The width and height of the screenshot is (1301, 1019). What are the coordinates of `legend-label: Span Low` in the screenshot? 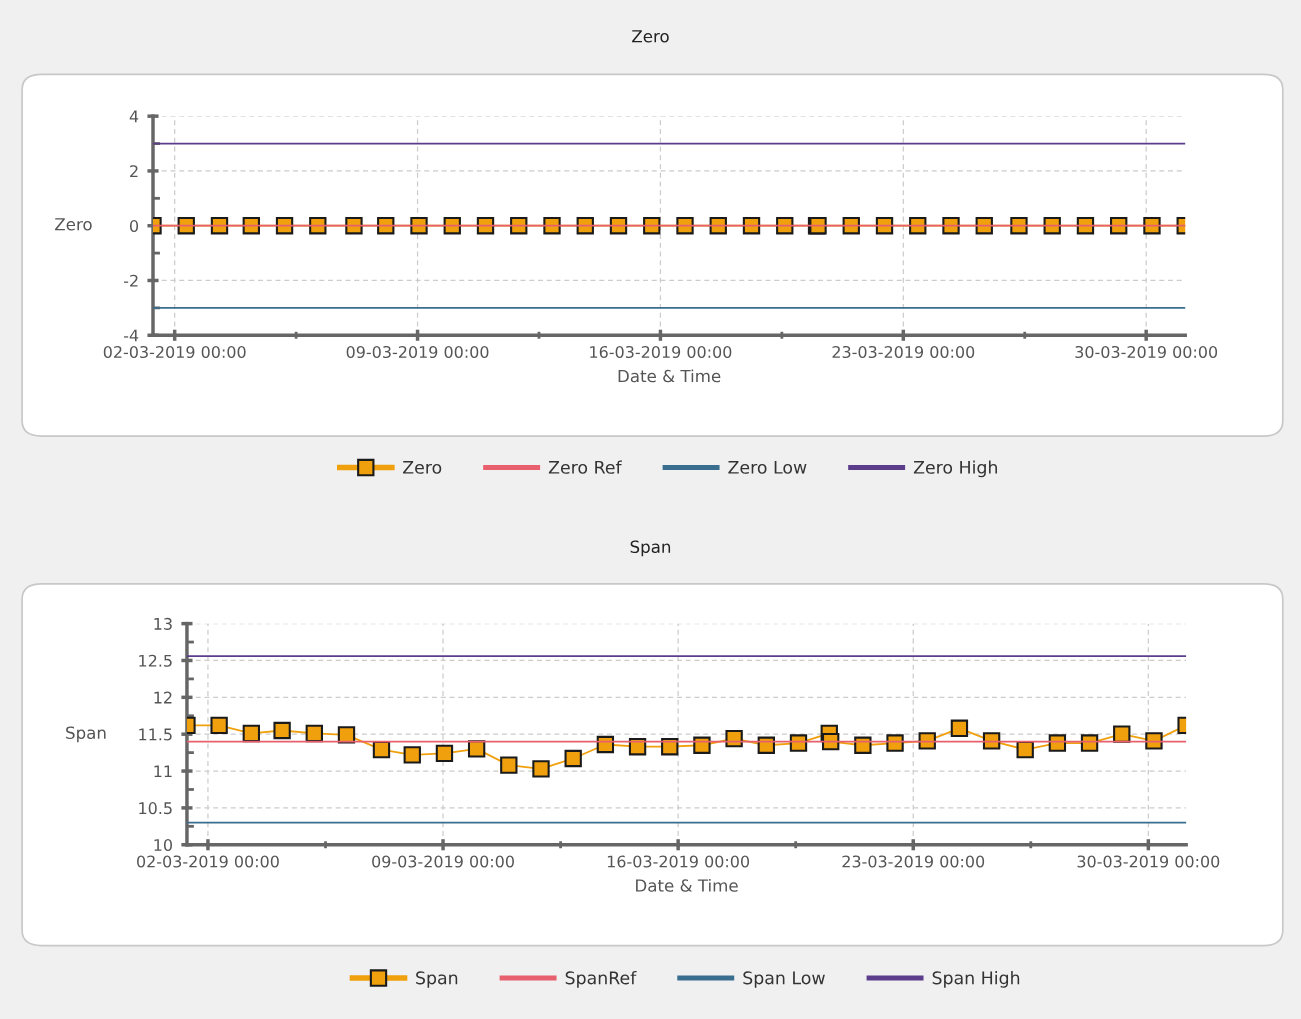 It's located at (784, 979).